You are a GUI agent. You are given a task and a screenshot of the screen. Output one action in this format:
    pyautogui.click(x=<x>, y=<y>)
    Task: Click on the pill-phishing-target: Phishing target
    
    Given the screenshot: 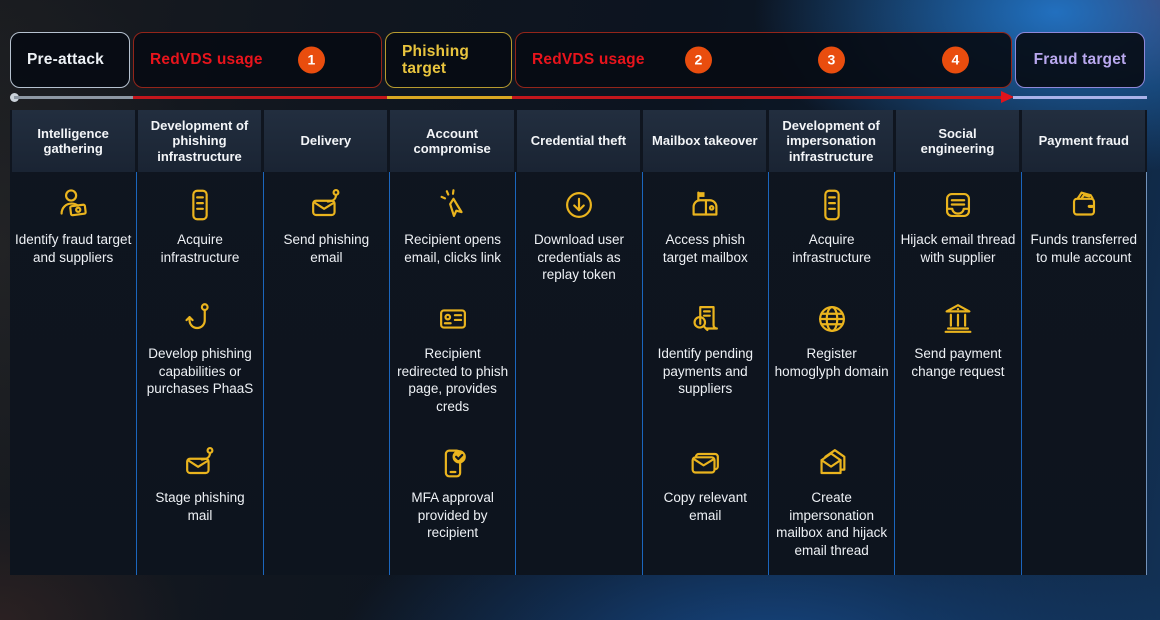 What is the action you would take?
    pyautogui.click(x=448, y=60)
    